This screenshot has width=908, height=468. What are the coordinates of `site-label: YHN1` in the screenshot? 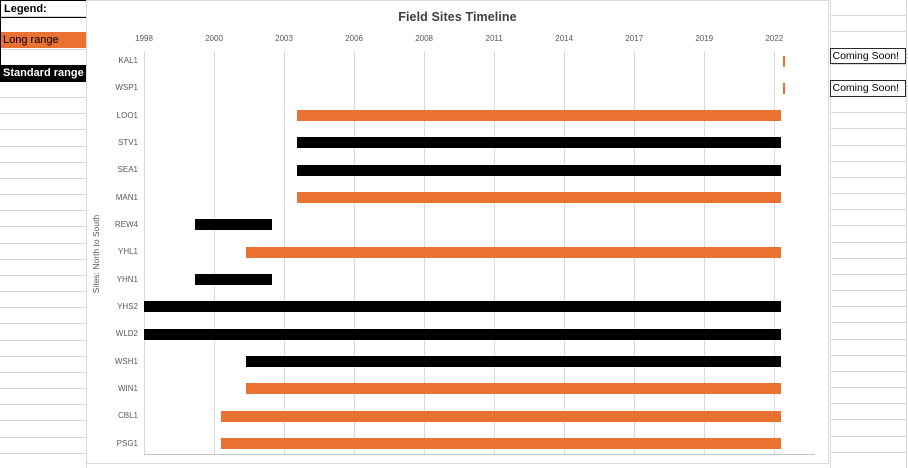 It's located at (127, 279).